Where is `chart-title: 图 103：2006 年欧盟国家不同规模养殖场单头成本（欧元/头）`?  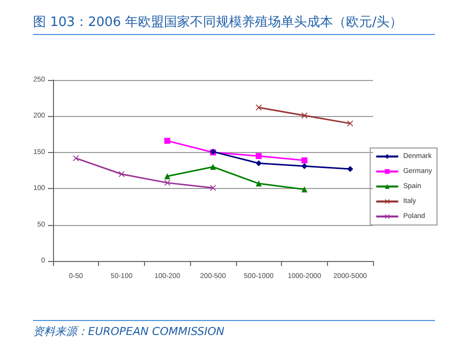
chart-title: 图 103：2006 年欧盟国家不同规模养殖场单头成本（欧元/头） is located at coordinates (234, 24).